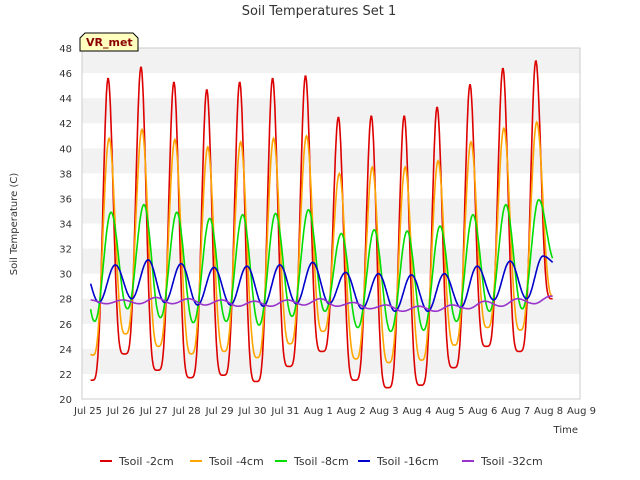  Describe the element at coordinates (87, 411) in the screenshot. I see `x-tick-label: Jul 25` at that location.